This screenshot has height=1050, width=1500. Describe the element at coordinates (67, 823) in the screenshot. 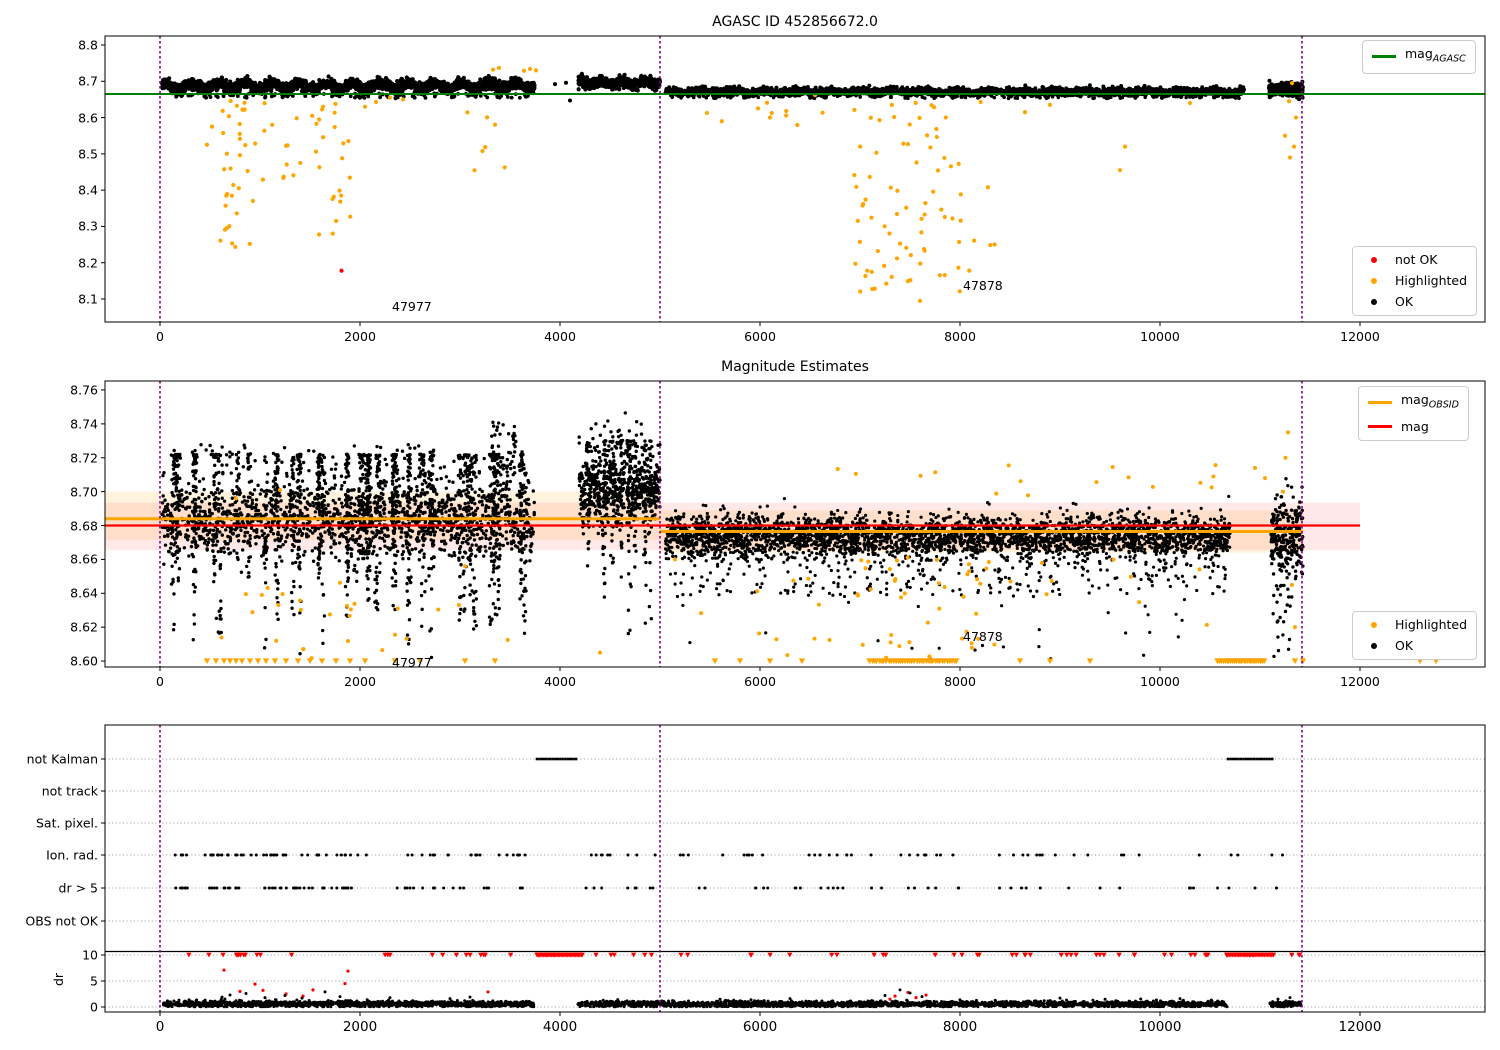

I see `flag-row-label: Sat. pixel.` at that location.